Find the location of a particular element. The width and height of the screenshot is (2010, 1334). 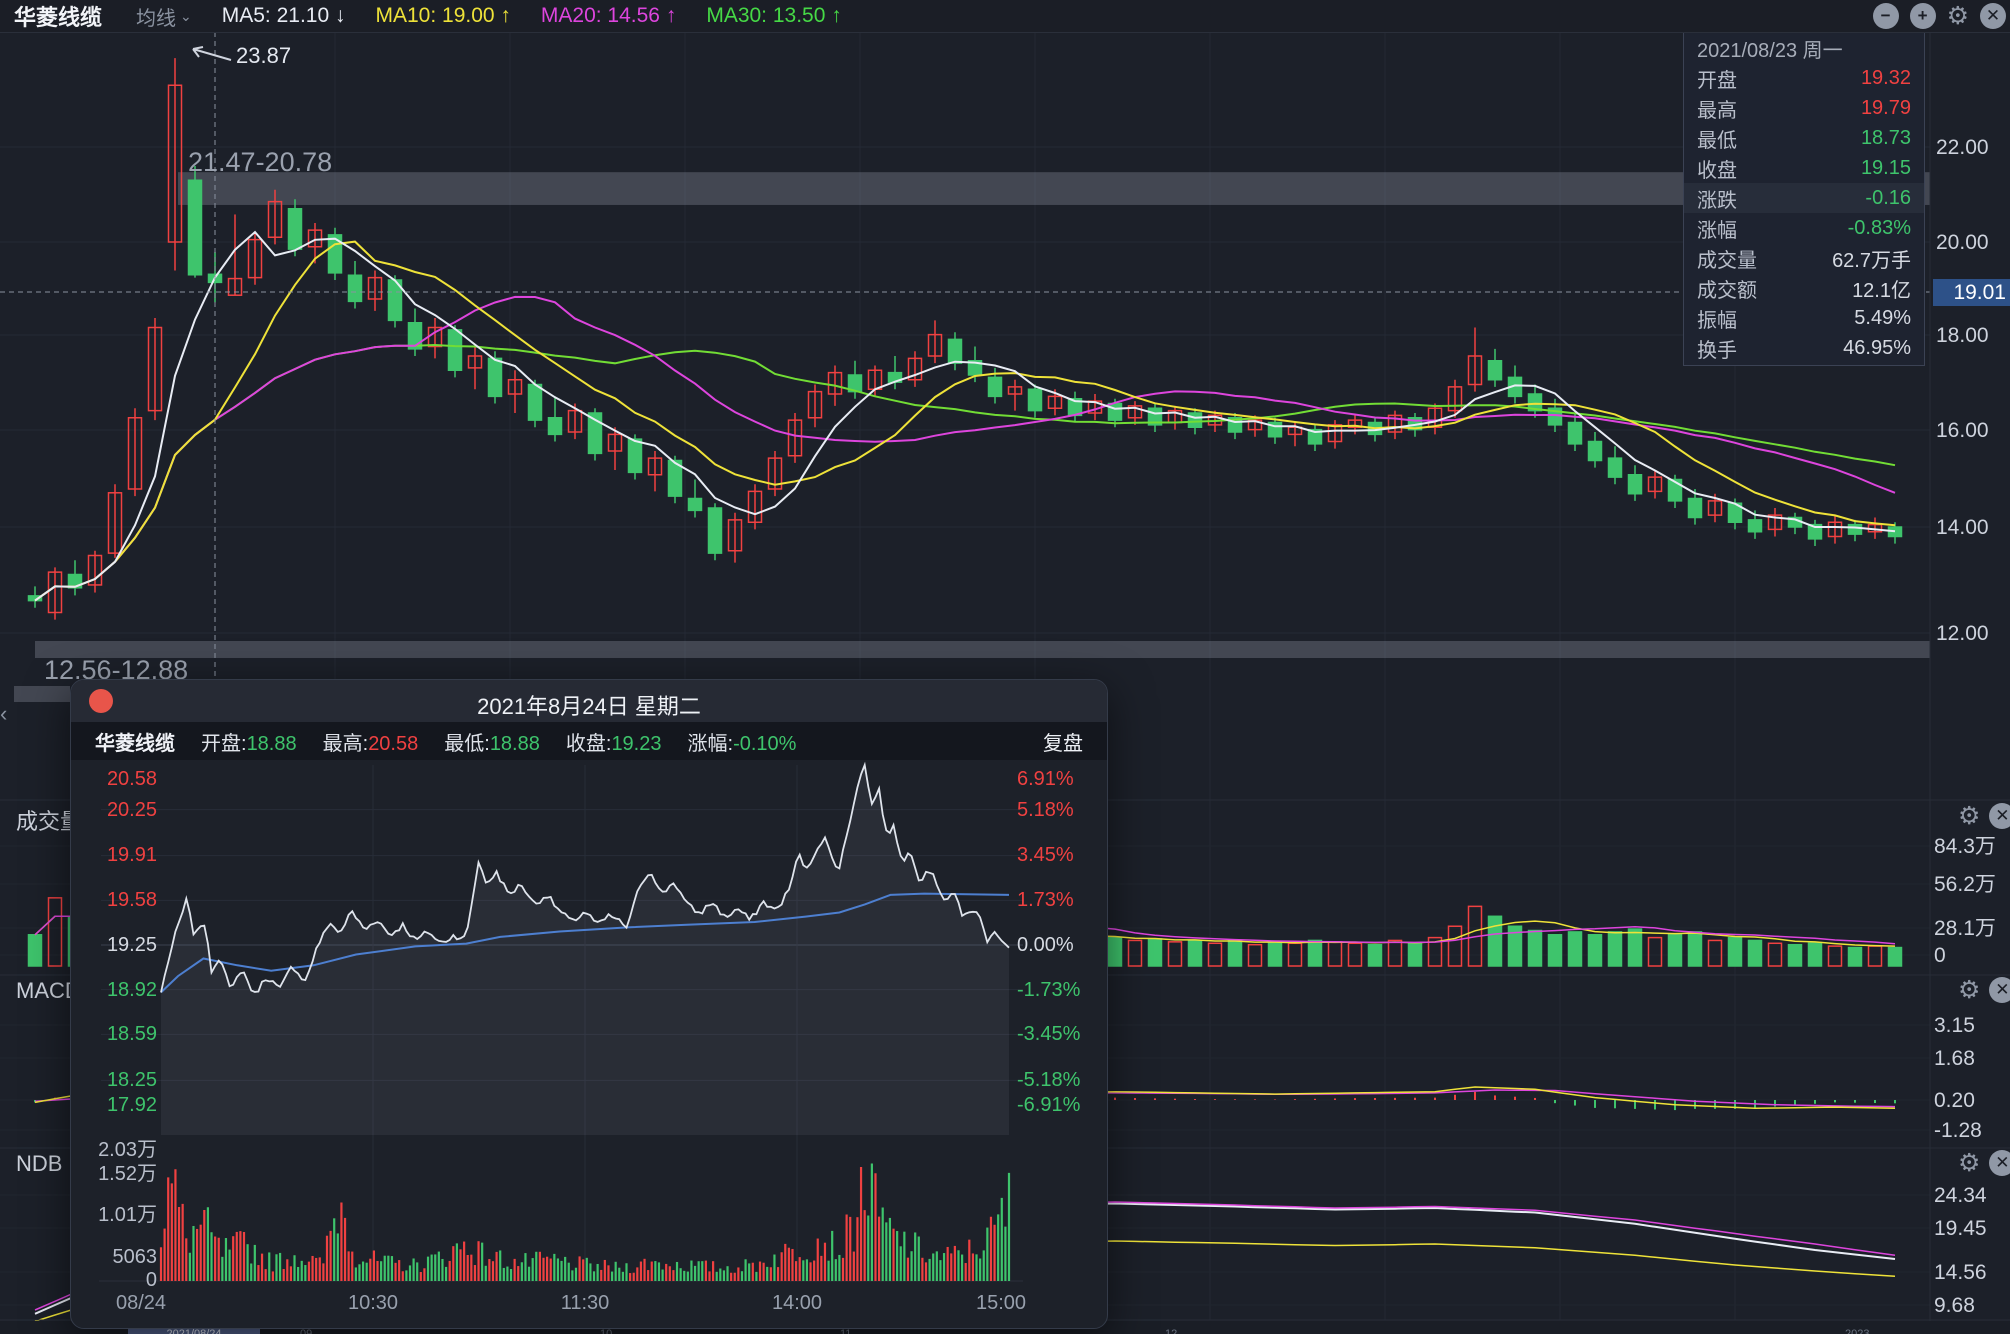

popup-pct-tick: -5.18% is located at coordinates (1049, 1080).